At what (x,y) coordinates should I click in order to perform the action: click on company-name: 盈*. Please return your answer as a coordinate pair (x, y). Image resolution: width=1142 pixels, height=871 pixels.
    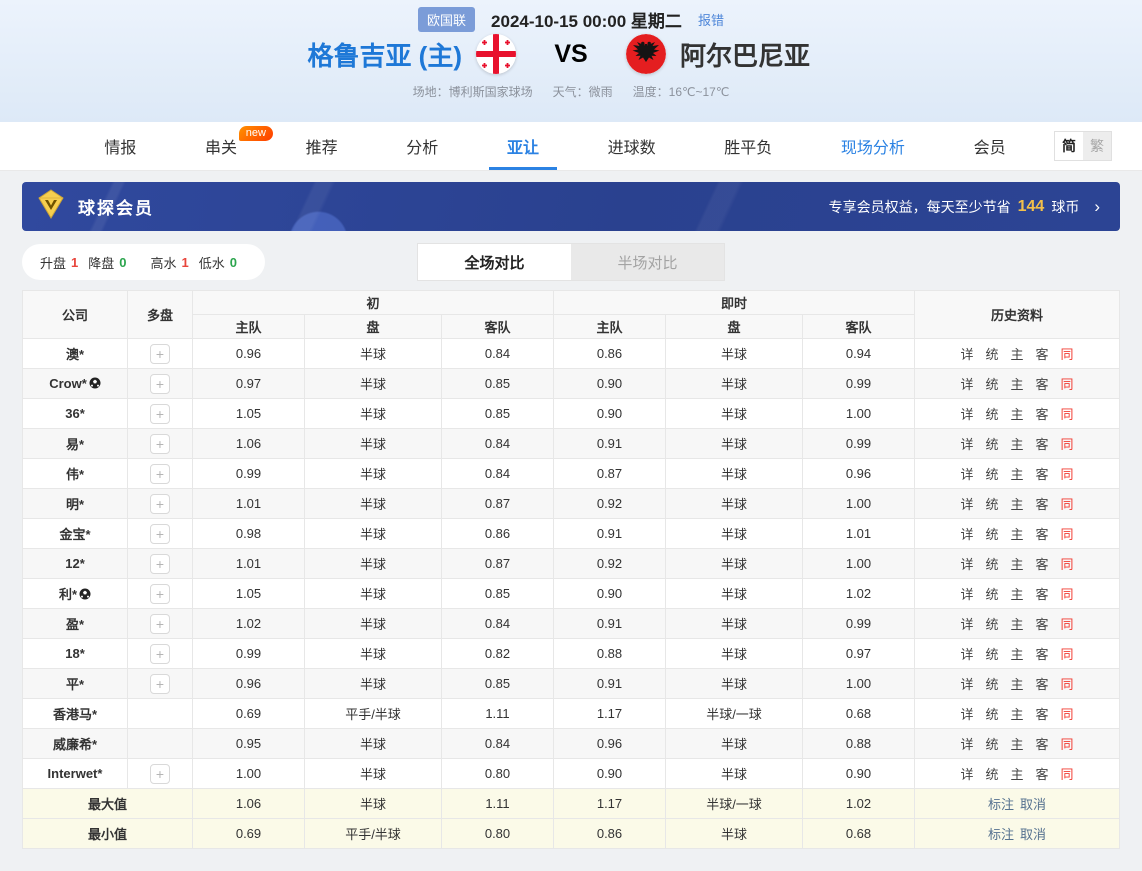
    Looking at the image, I should click on (75, 624).